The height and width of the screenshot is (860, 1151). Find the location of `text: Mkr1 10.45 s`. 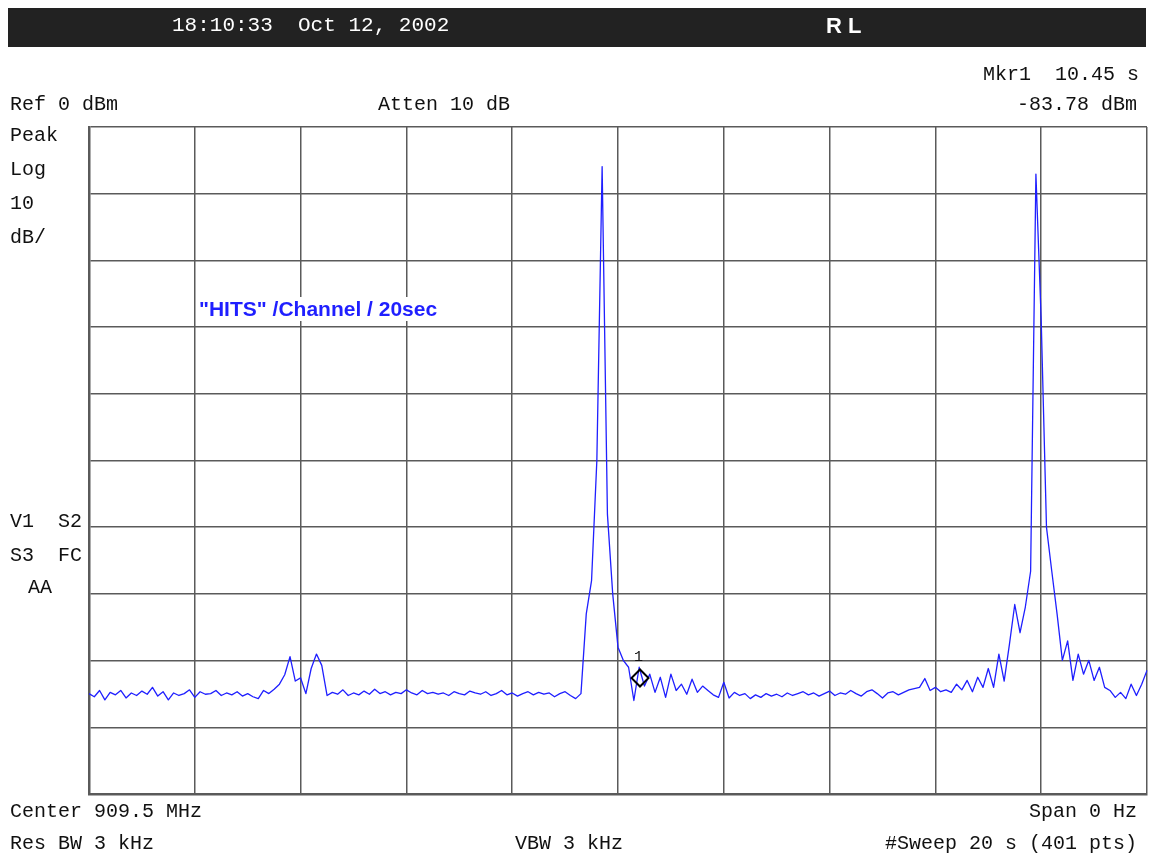

text: Mkr1 10.45 s is located at coordinates (1060, 75).